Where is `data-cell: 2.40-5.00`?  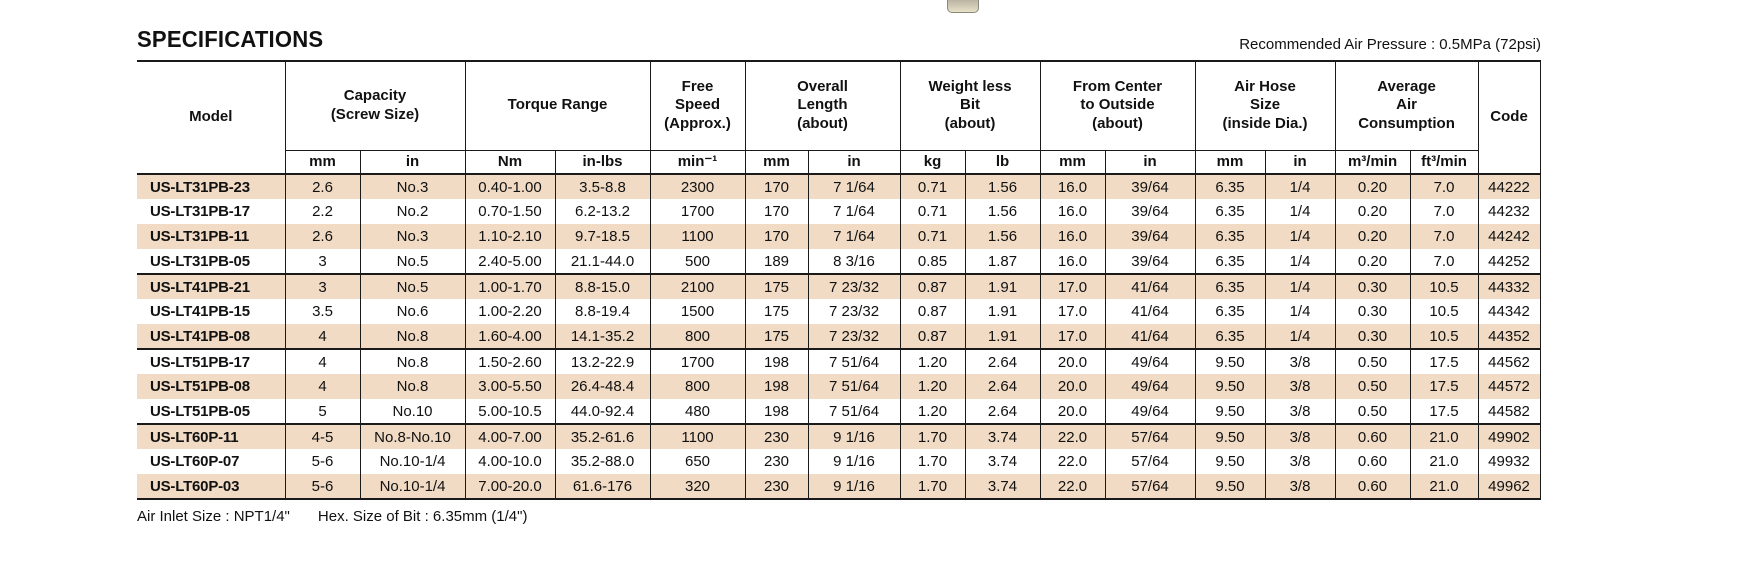 data-cell: 2.40-5.00 is located at coordinates (510, 262).